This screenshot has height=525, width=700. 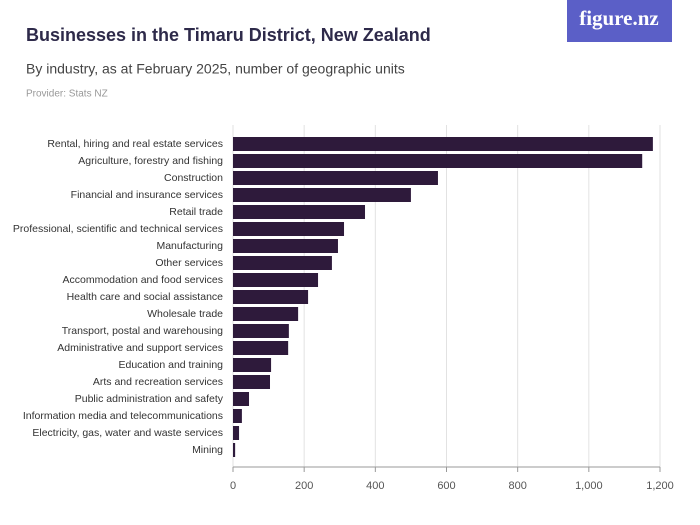 I want to click on y-tick-label: Agriculture, forestry and fishing, so click(x=150, y=161).